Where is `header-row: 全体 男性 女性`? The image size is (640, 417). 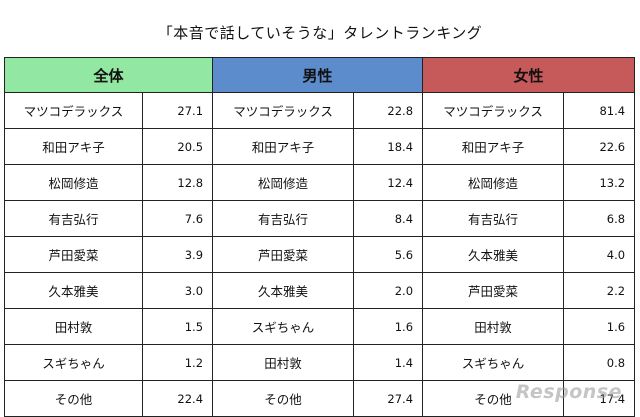
header-row: 全体 男性 女性 is located at coordinates (319, 75).